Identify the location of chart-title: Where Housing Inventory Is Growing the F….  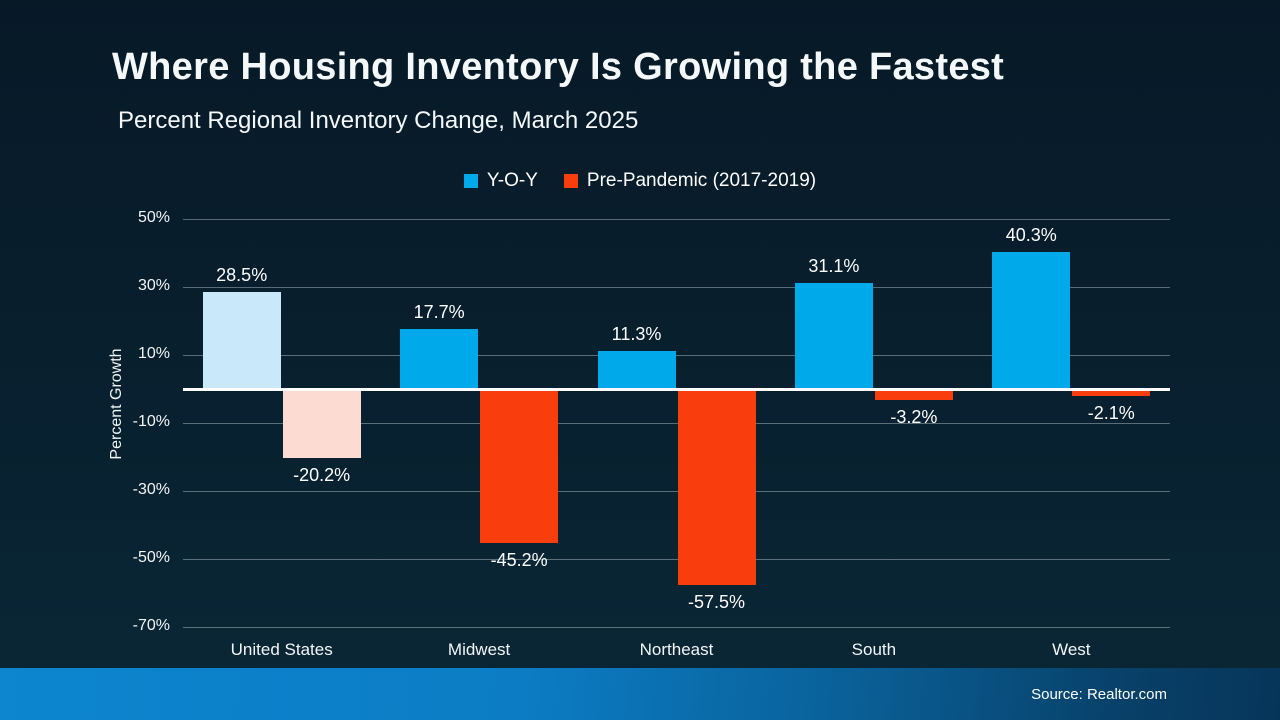
(558, 67).